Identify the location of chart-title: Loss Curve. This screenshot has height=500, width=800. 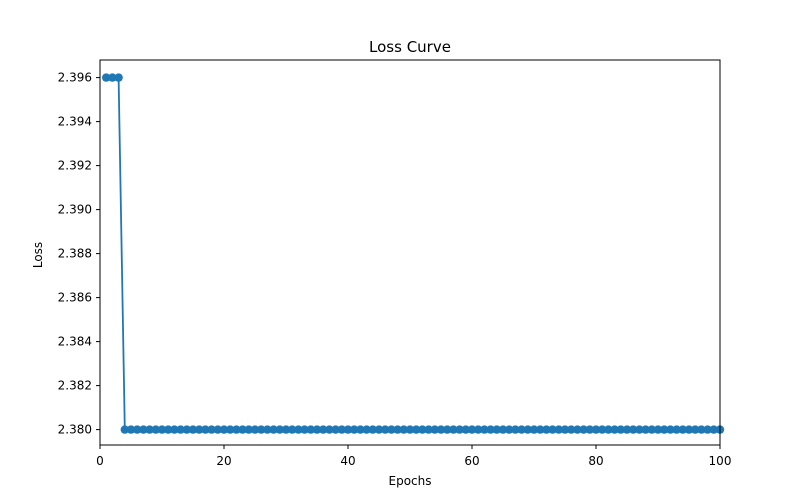
(410, 47).